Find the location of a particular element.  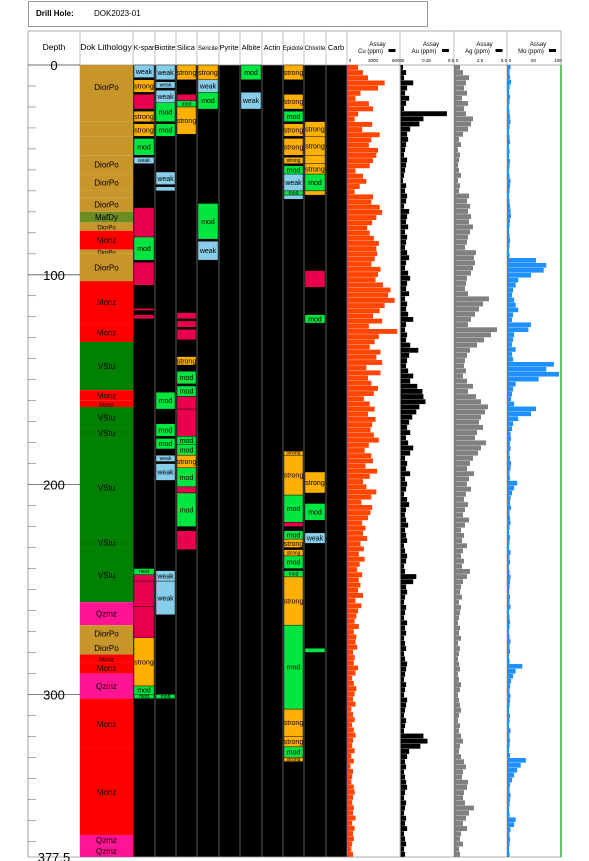

depth-label: 300 is located at coordinates (54, 694).